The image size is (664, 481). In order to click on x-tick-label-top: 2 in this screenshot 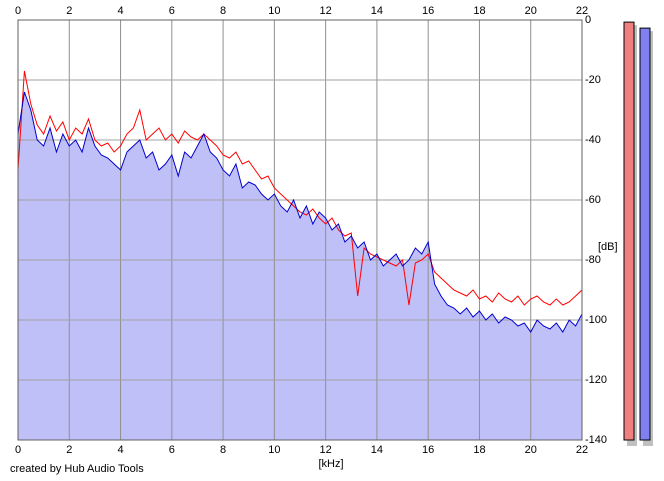, I will do `click(69, 11)`.